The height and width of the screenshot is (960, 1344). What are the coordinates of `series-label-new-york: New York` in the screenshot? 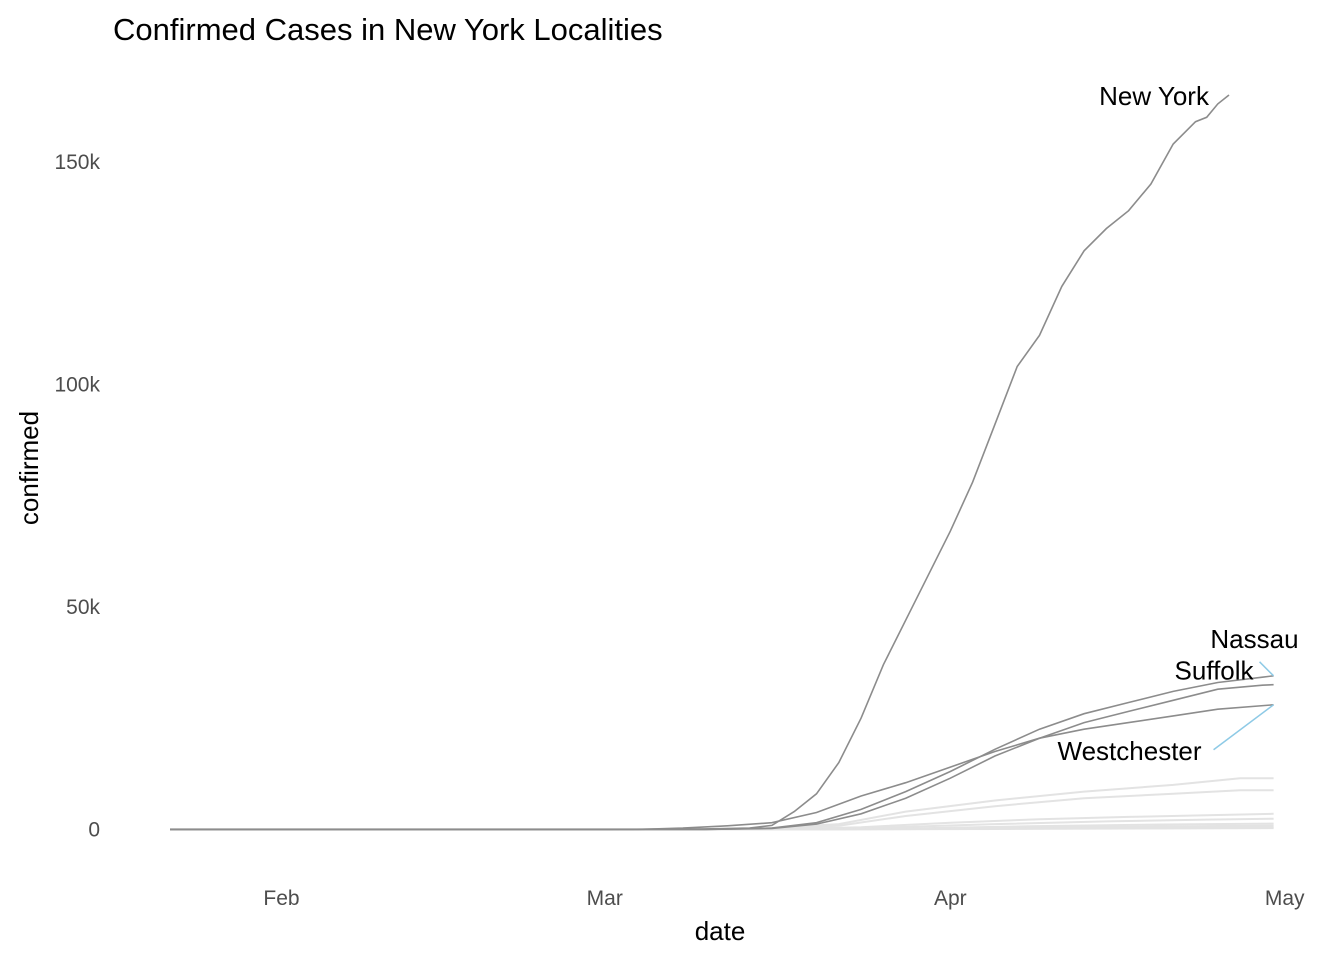 It's located at (1154, 96).